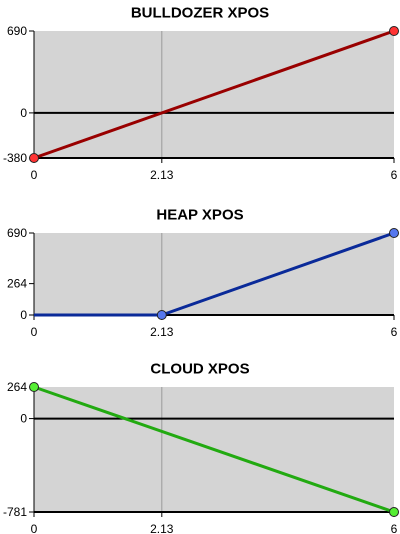 This screenshot has width=400, height=534. What do you see at coordinates (199, 369) in the screenshot?
I see `chart-title: CLOUD XPOS` at bounding box center [199, 369].